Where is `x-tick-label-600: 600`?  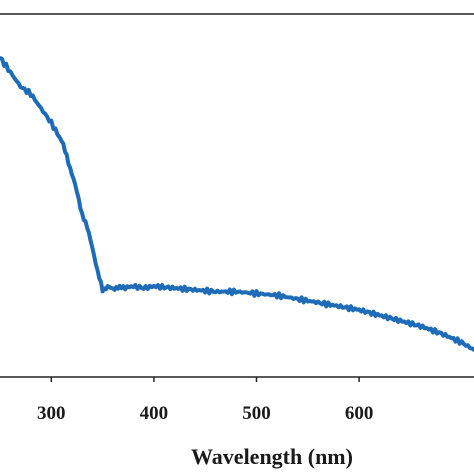
x-tick-label-600: 600 is located at coordinates (359, 413).